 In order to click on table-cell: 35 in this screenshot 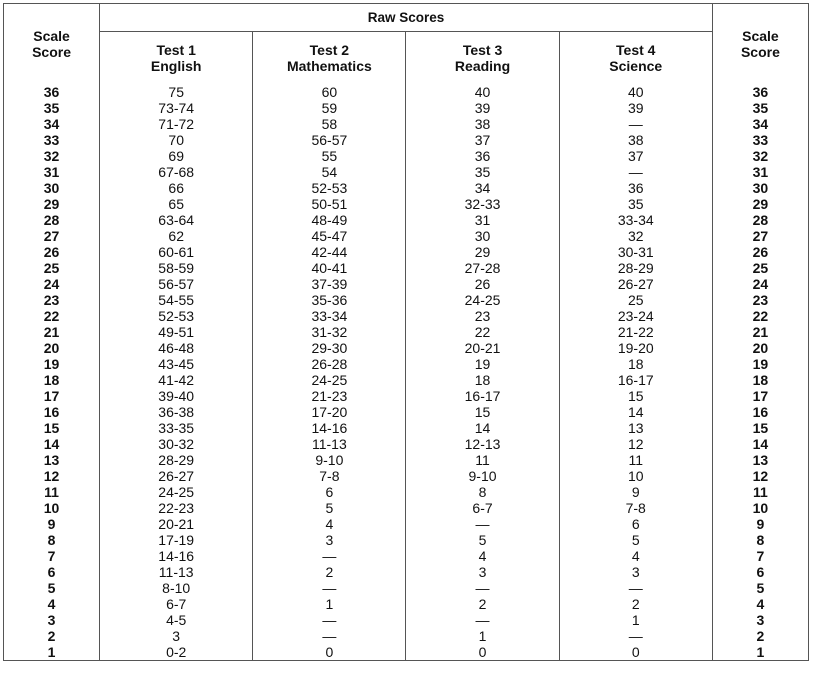, I will do `click(760, 108)`.